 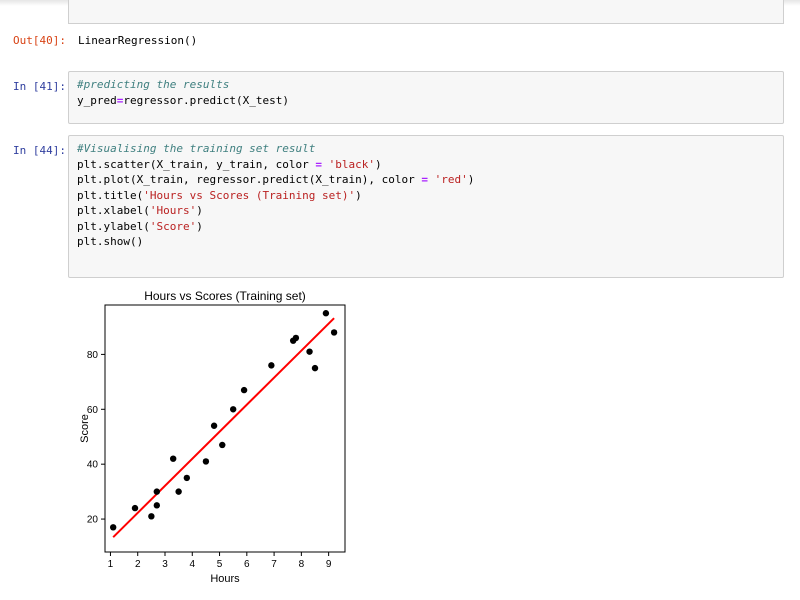 I want to click on code-token: plt.title(, so click(x=110, y=195).